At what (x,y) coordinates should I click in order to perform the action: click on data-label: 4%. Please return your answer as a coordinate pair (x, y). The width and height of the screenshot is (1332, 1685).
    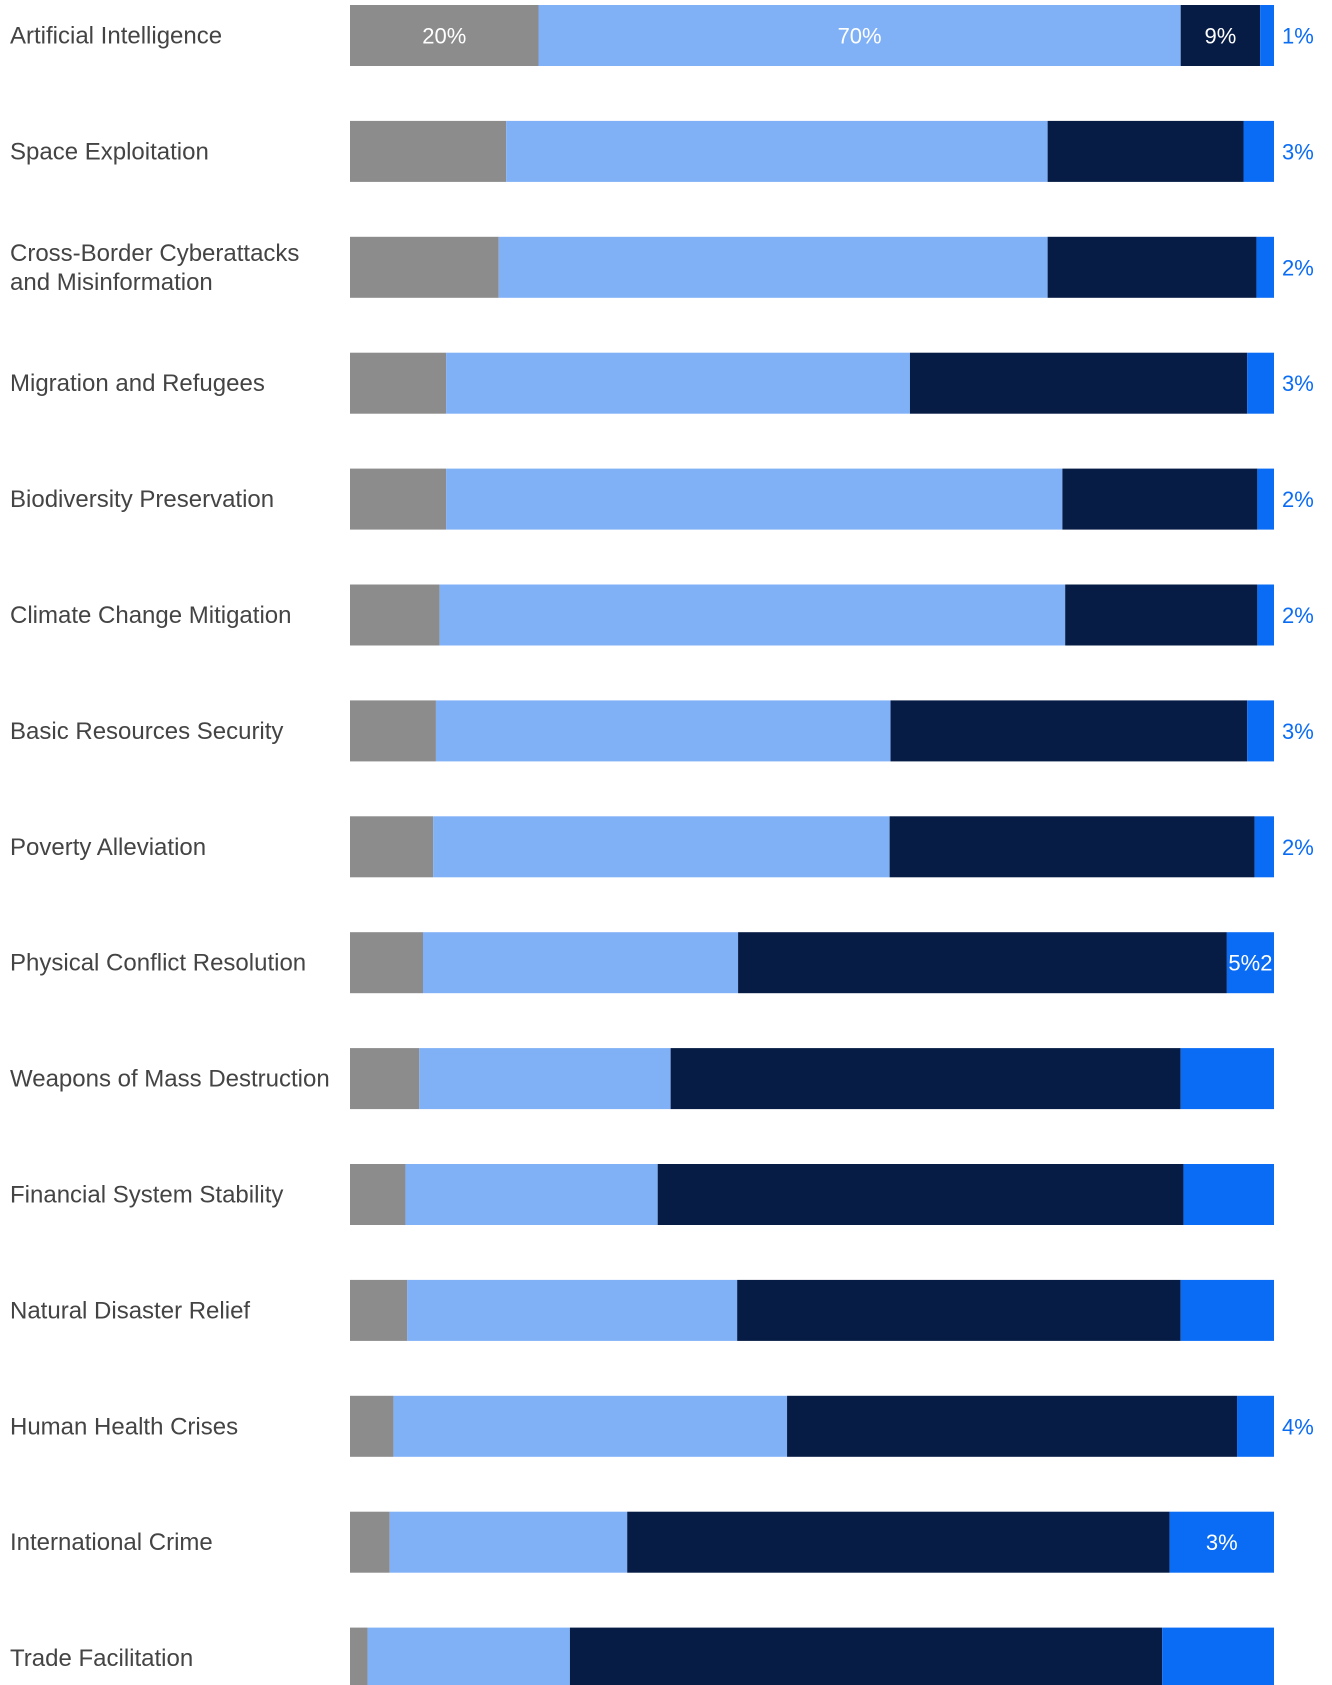
    Looking at the image, I should click on (1298, 1426).